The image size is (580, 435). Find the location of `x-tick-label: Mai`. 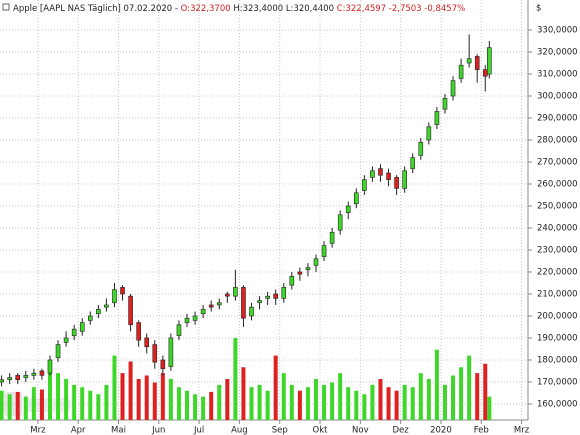

x-tick-label: Mai is located at coordinates (118, 430).